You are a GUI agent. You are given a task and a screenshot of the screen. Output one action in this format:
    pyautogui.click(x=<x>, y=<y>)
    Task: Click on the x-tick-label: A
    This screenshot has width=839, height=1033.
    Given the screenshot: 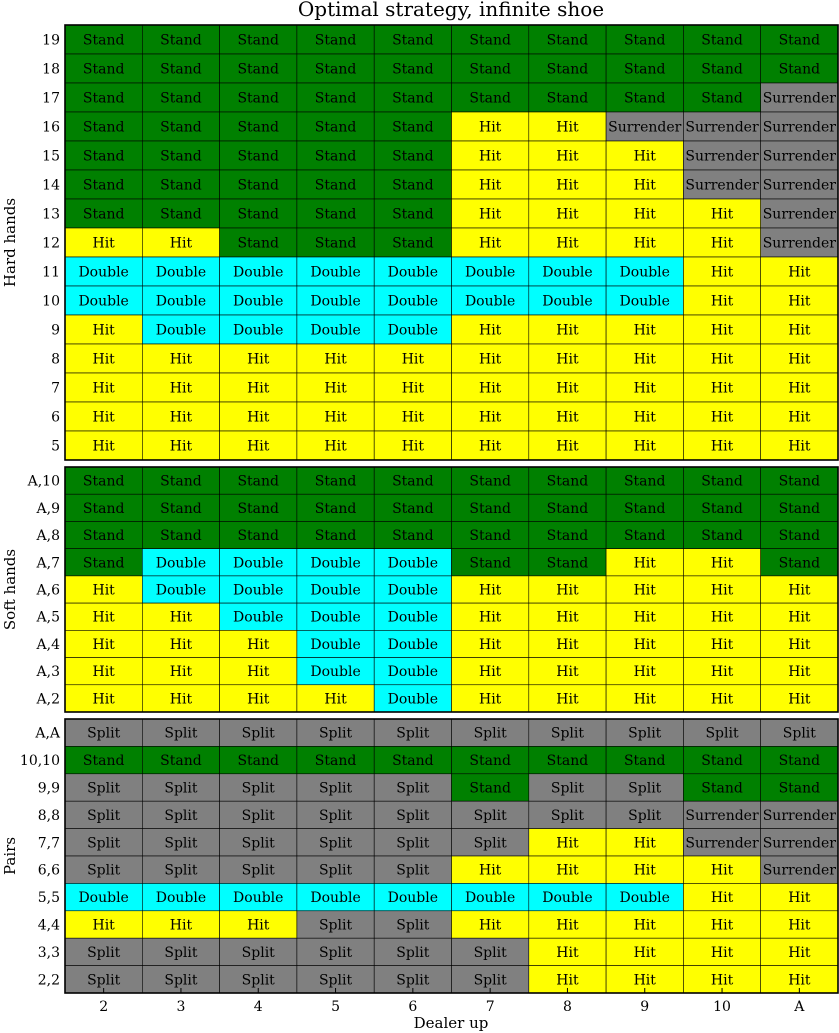 What is the action you would take?
    pyautogui.click(x=799, y=1007)
    